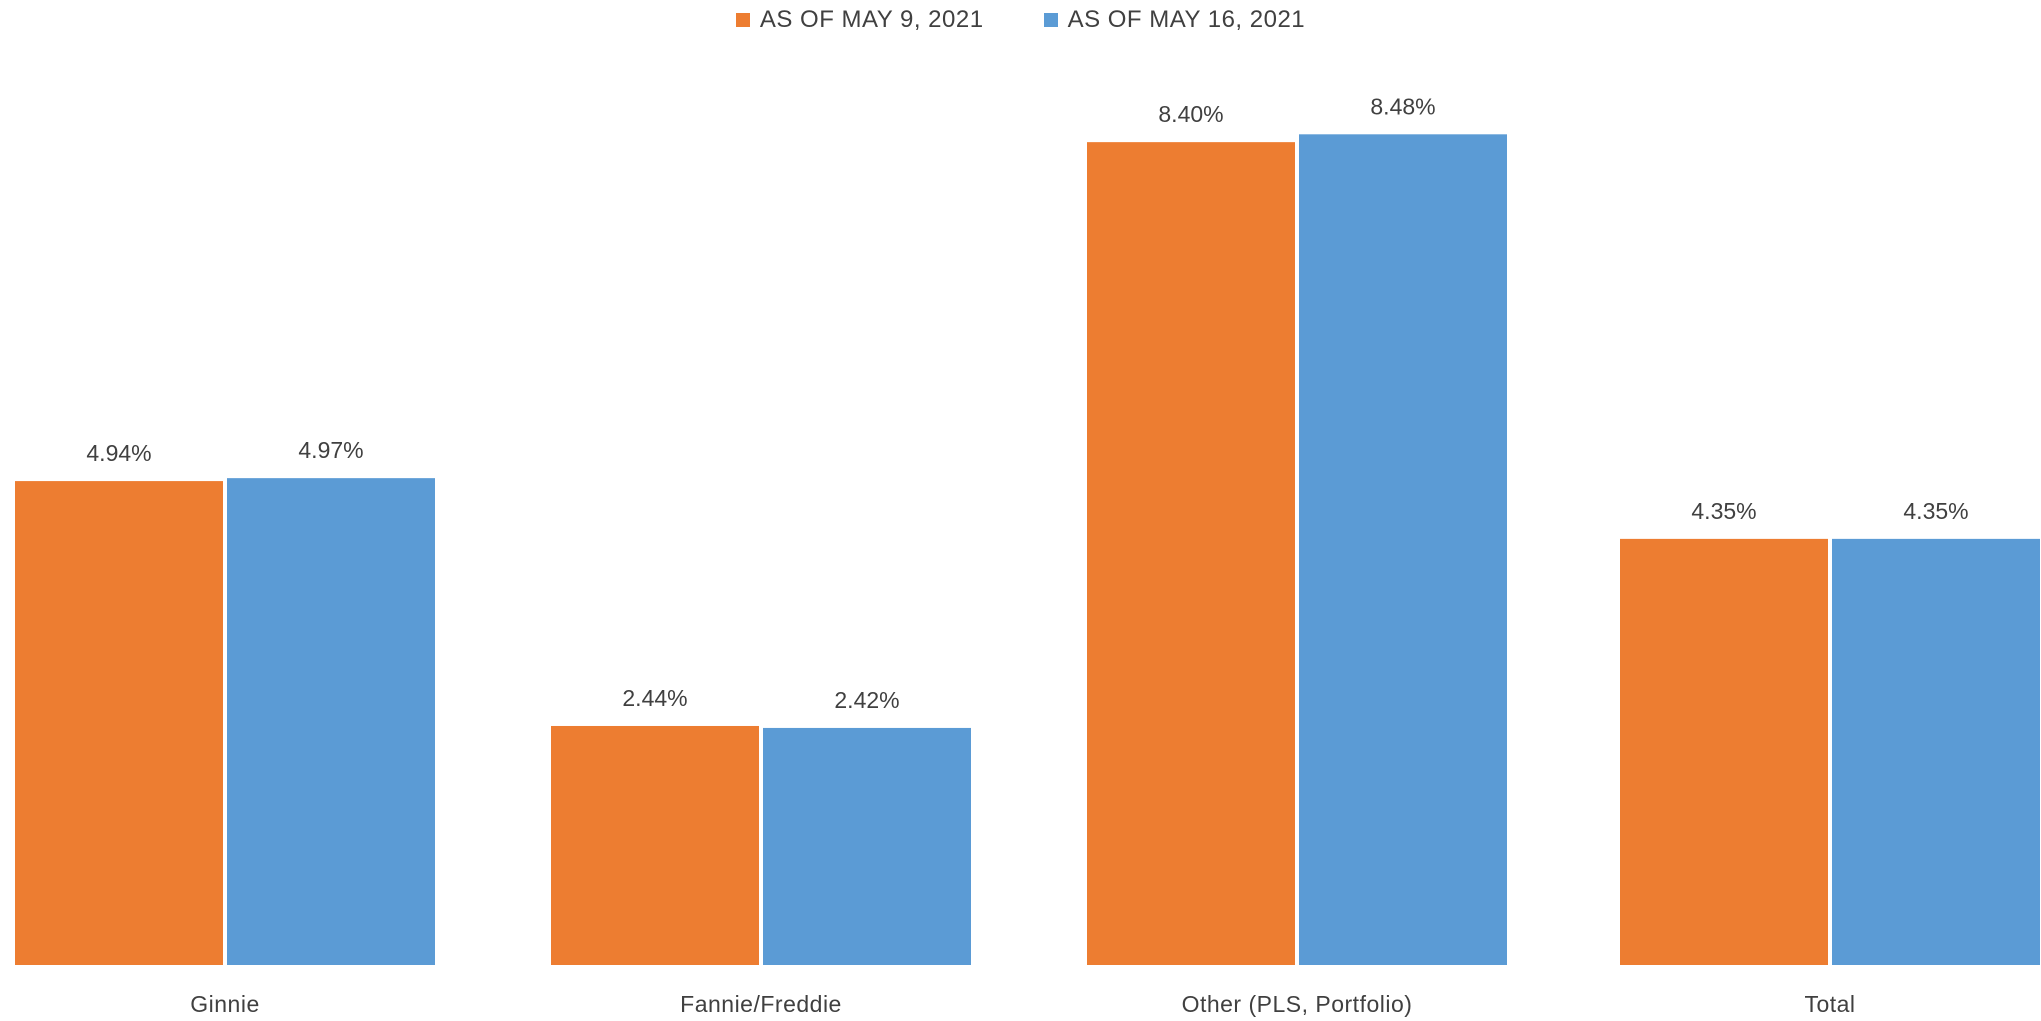 The image size is (2041, 1021). Describe the element at coordinates (866, 700) in the screenshot. I see `data-label-2-2: 2.42%` at that location.